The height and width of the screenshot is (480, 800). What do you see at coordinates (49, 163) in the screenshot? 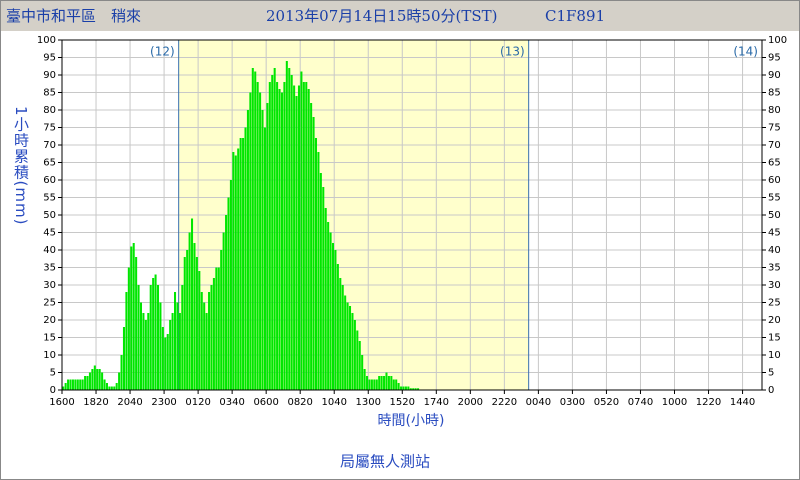
I see `y-tick-label: 65` at bounding box center [49, 163].